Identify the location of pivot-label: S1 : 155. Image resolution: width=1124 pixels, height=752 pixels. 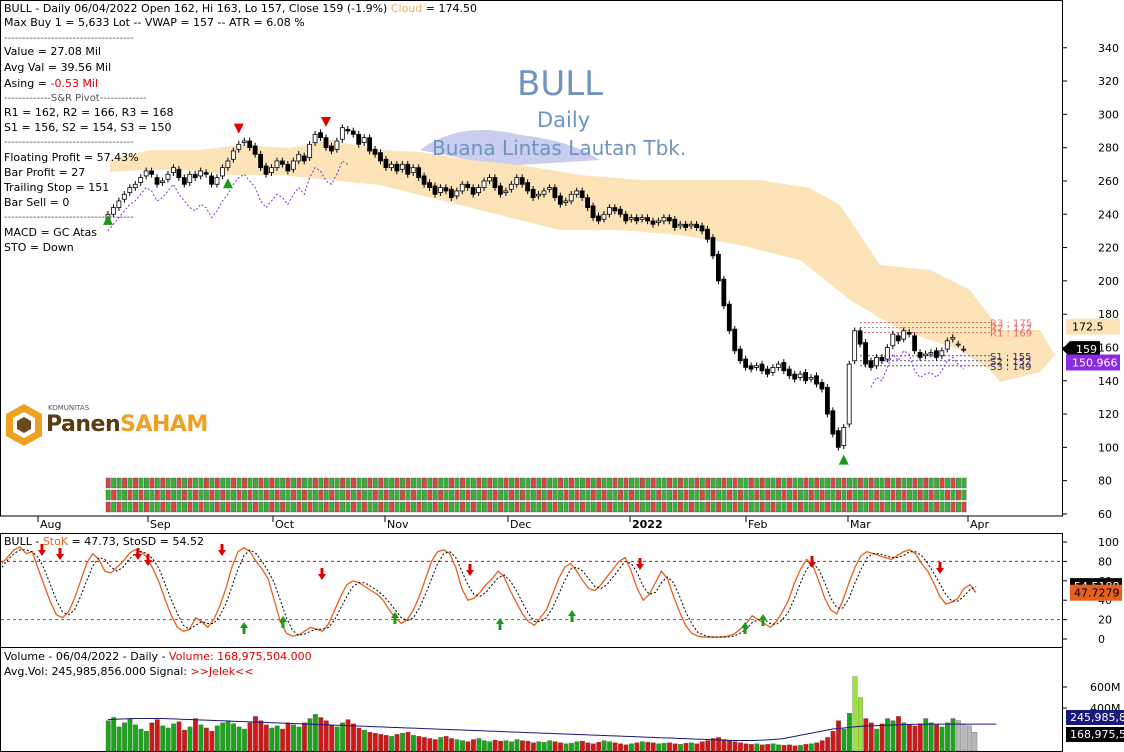
(1011, 357).